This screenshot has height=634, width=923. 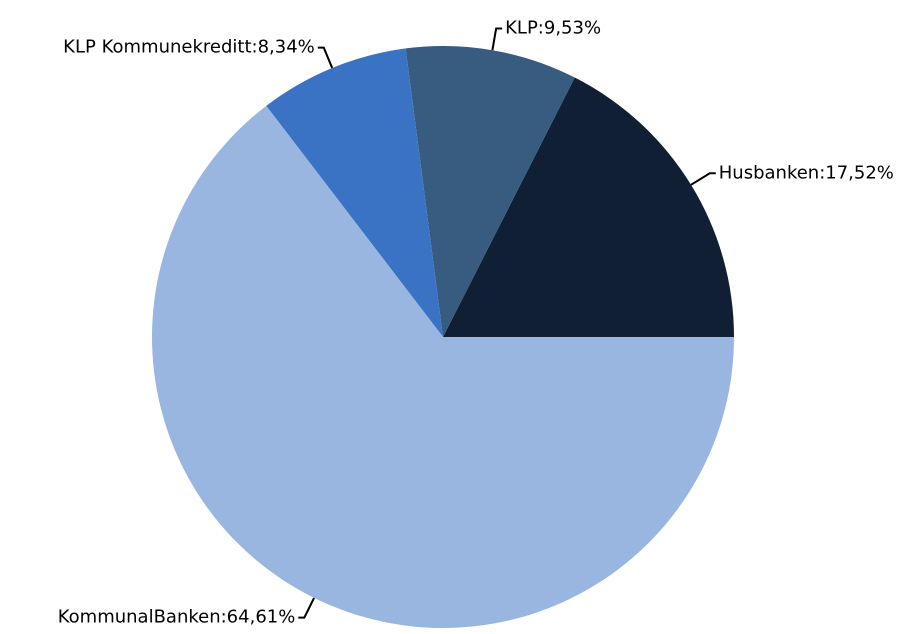 What do you see at coordinates (189, 47) in the screenshot?
I see `slice-label: KLP Kommunekreditt:8,34%` at bounding box center [189, 47].